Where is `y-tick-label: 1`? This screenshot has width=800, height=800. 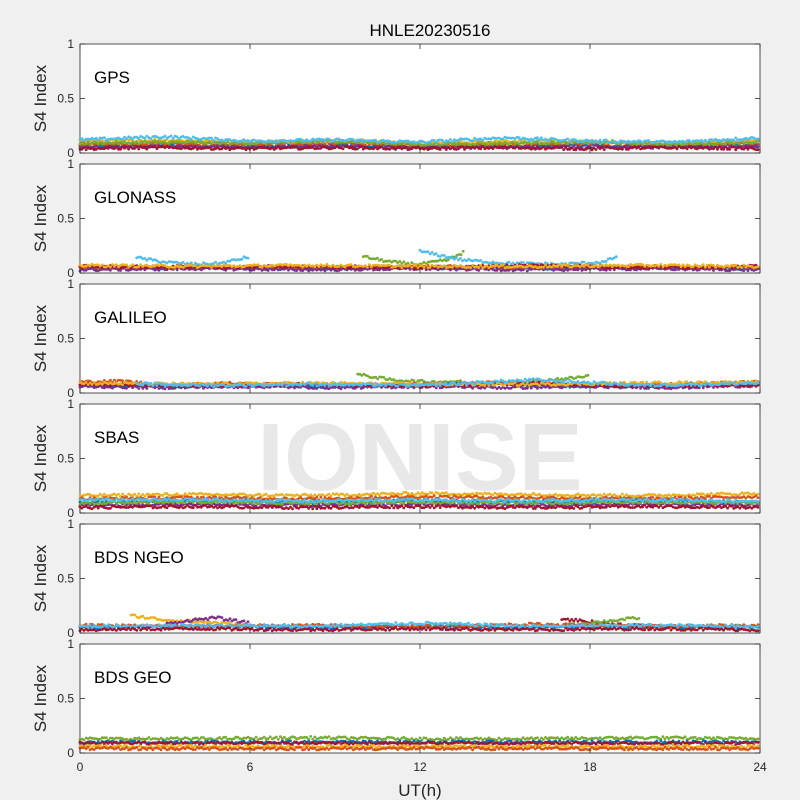 y-tick-label: 1 is located at coordinates (70, 164).